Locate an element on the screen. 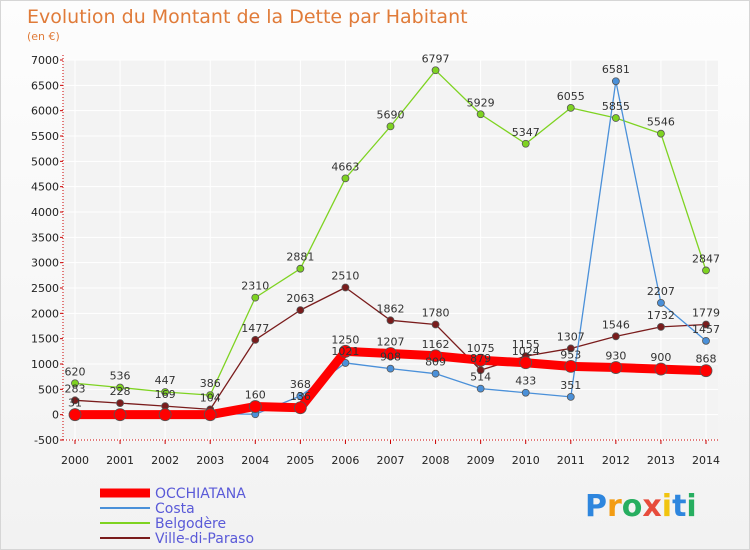 Image resolution: width=750 pixels, height=550 pixels. x-tick-label: 2003 is located at coordinates (210, 460).